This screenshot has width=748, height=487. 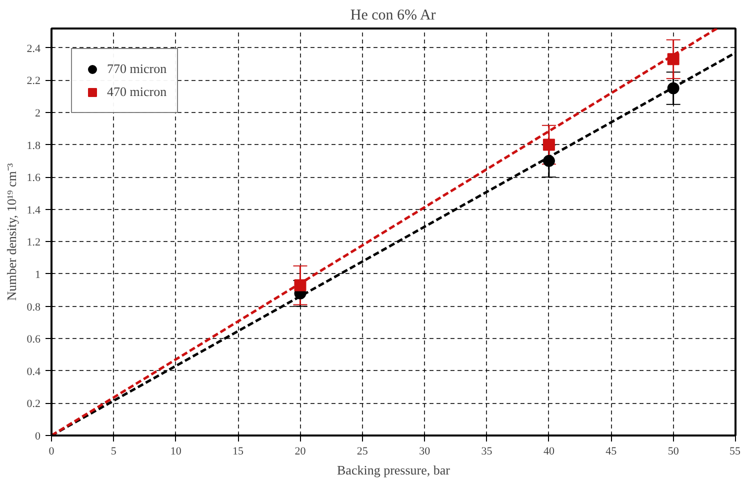 I want to click on x-tick-label: 15, so click(x=238, y=452).